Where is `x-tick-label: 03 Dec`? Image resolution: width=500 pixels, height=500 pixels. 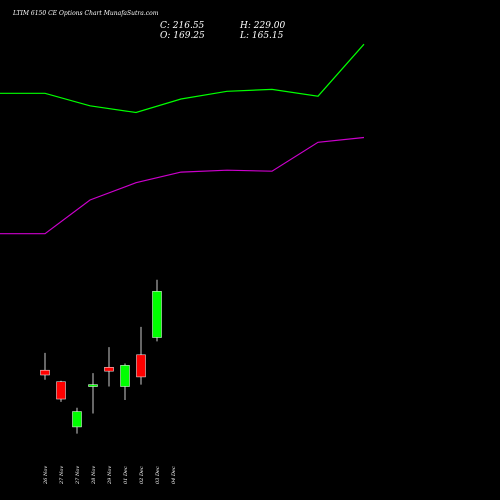 x-tick-label: 03 Dec is located at coordinates (158, 475).